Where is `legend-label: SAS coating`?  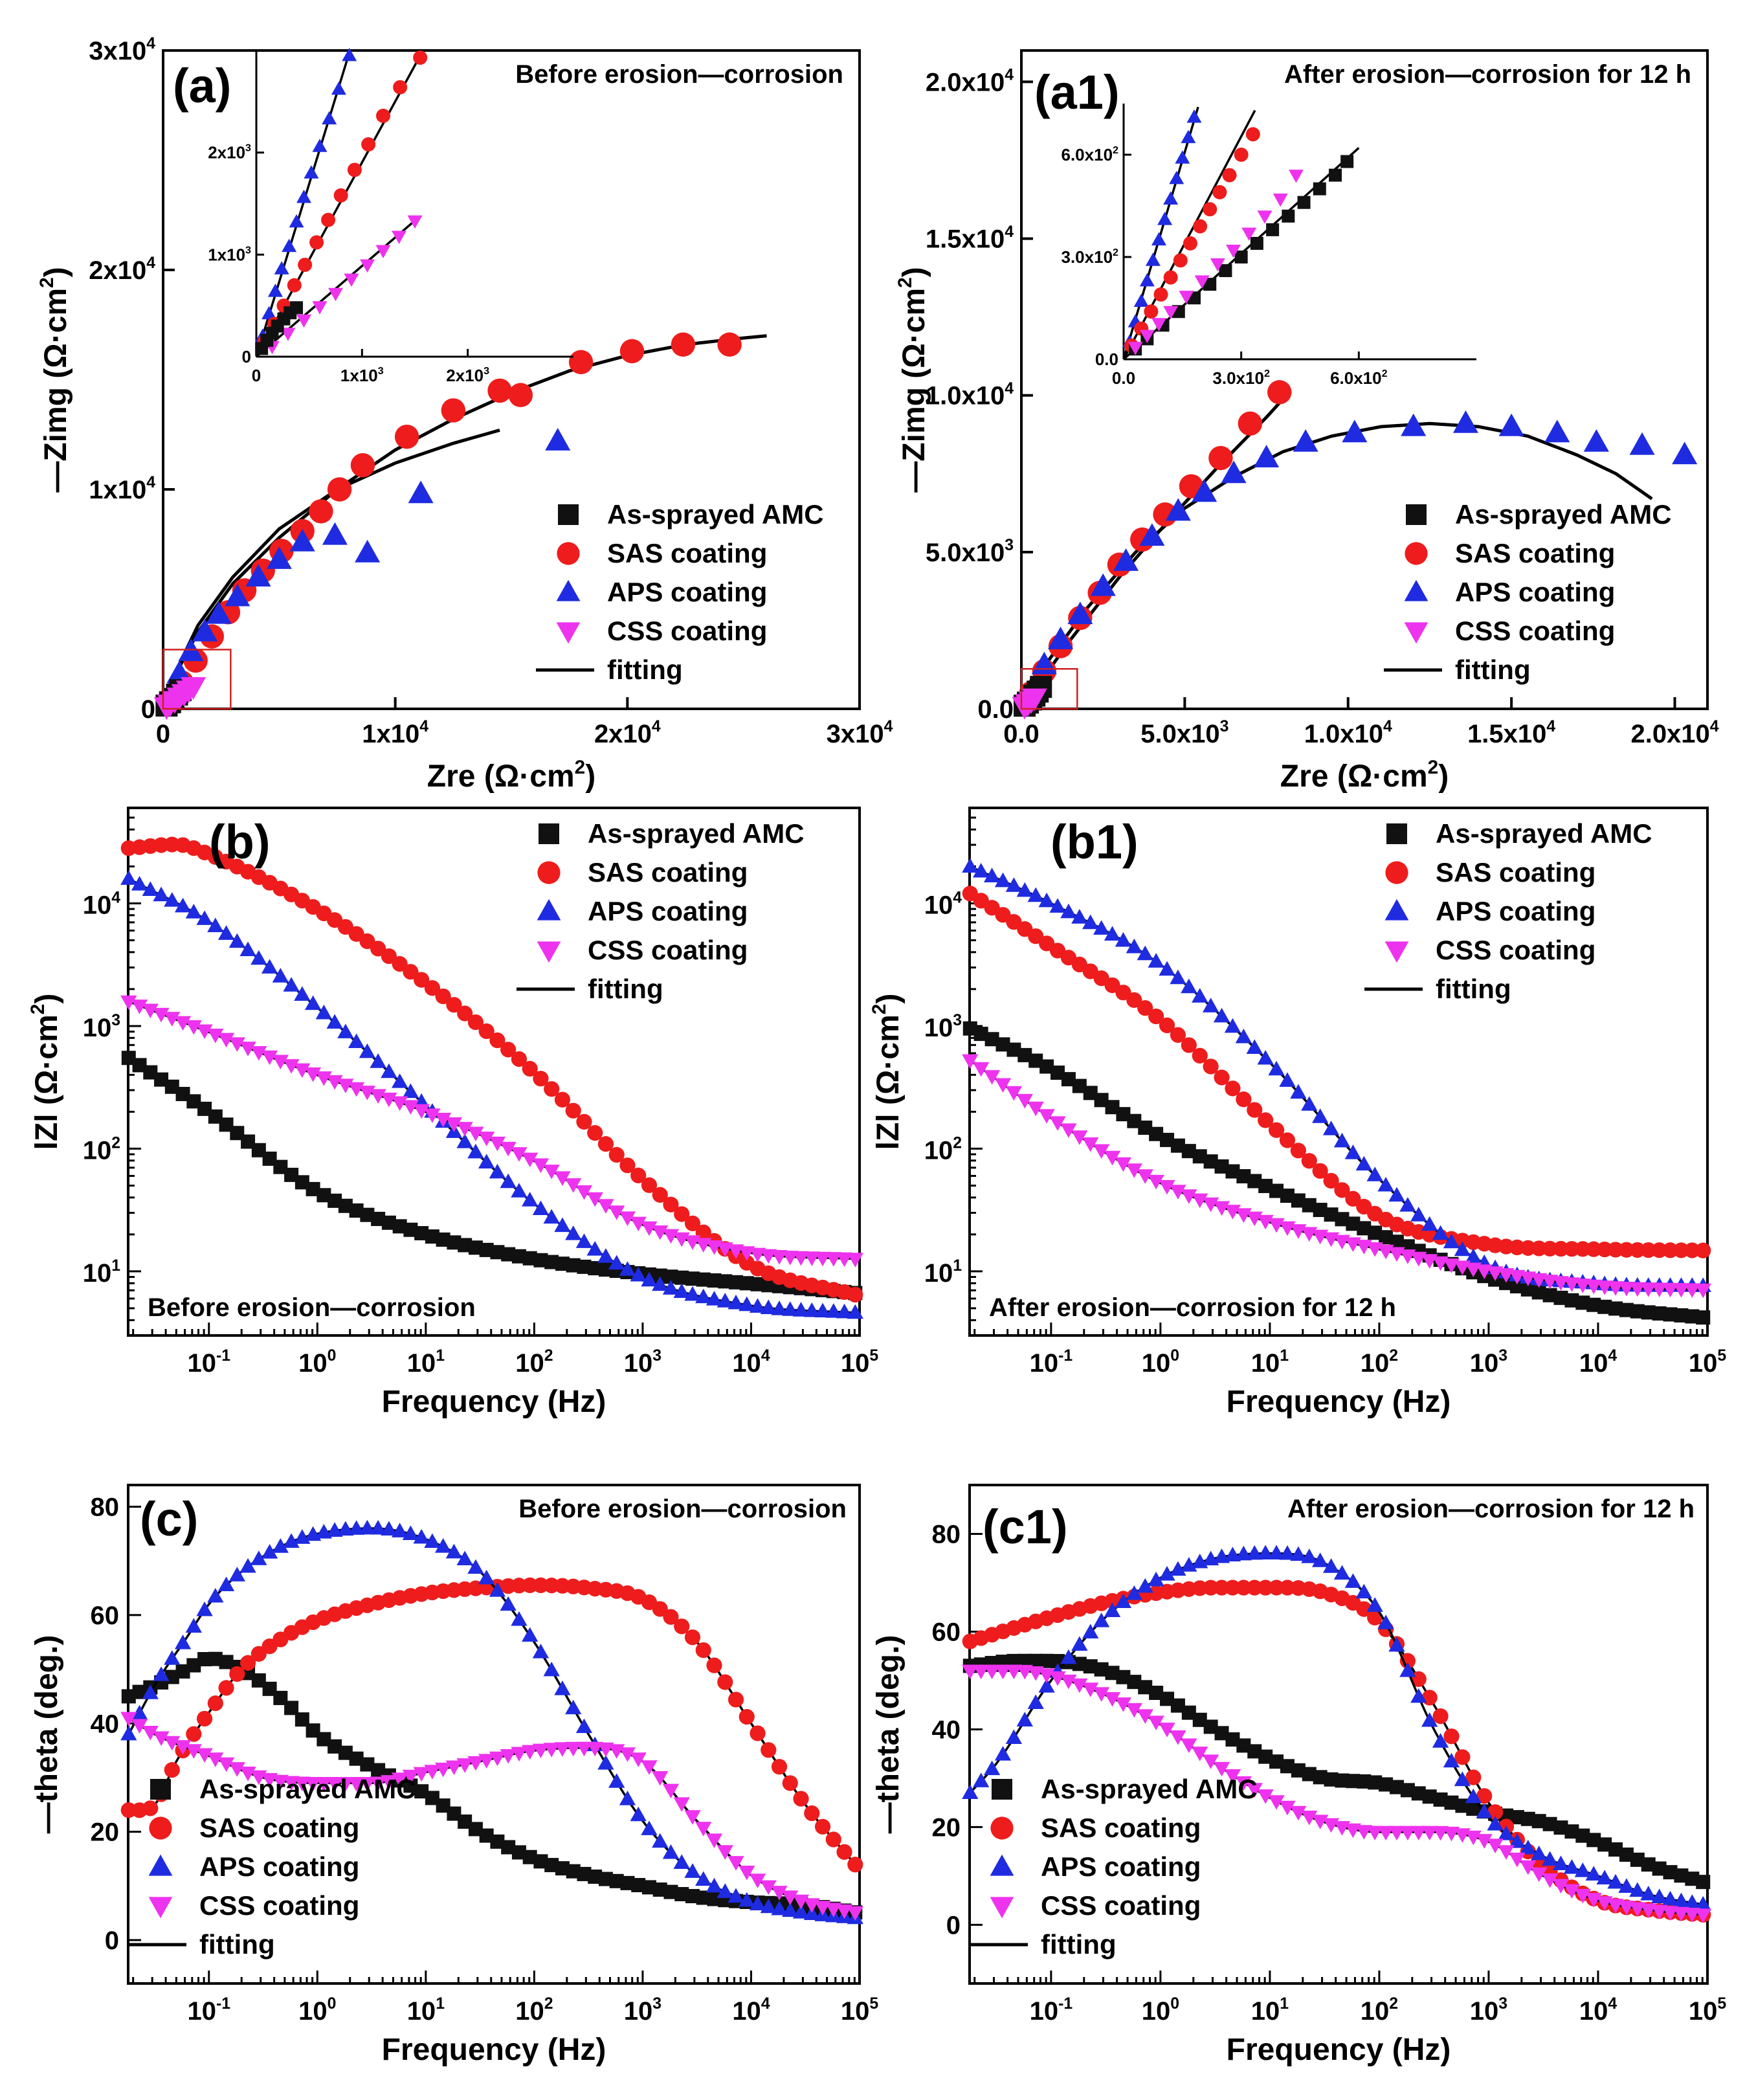 legend-label: SAS coating is located at coordinates (1516, 872).